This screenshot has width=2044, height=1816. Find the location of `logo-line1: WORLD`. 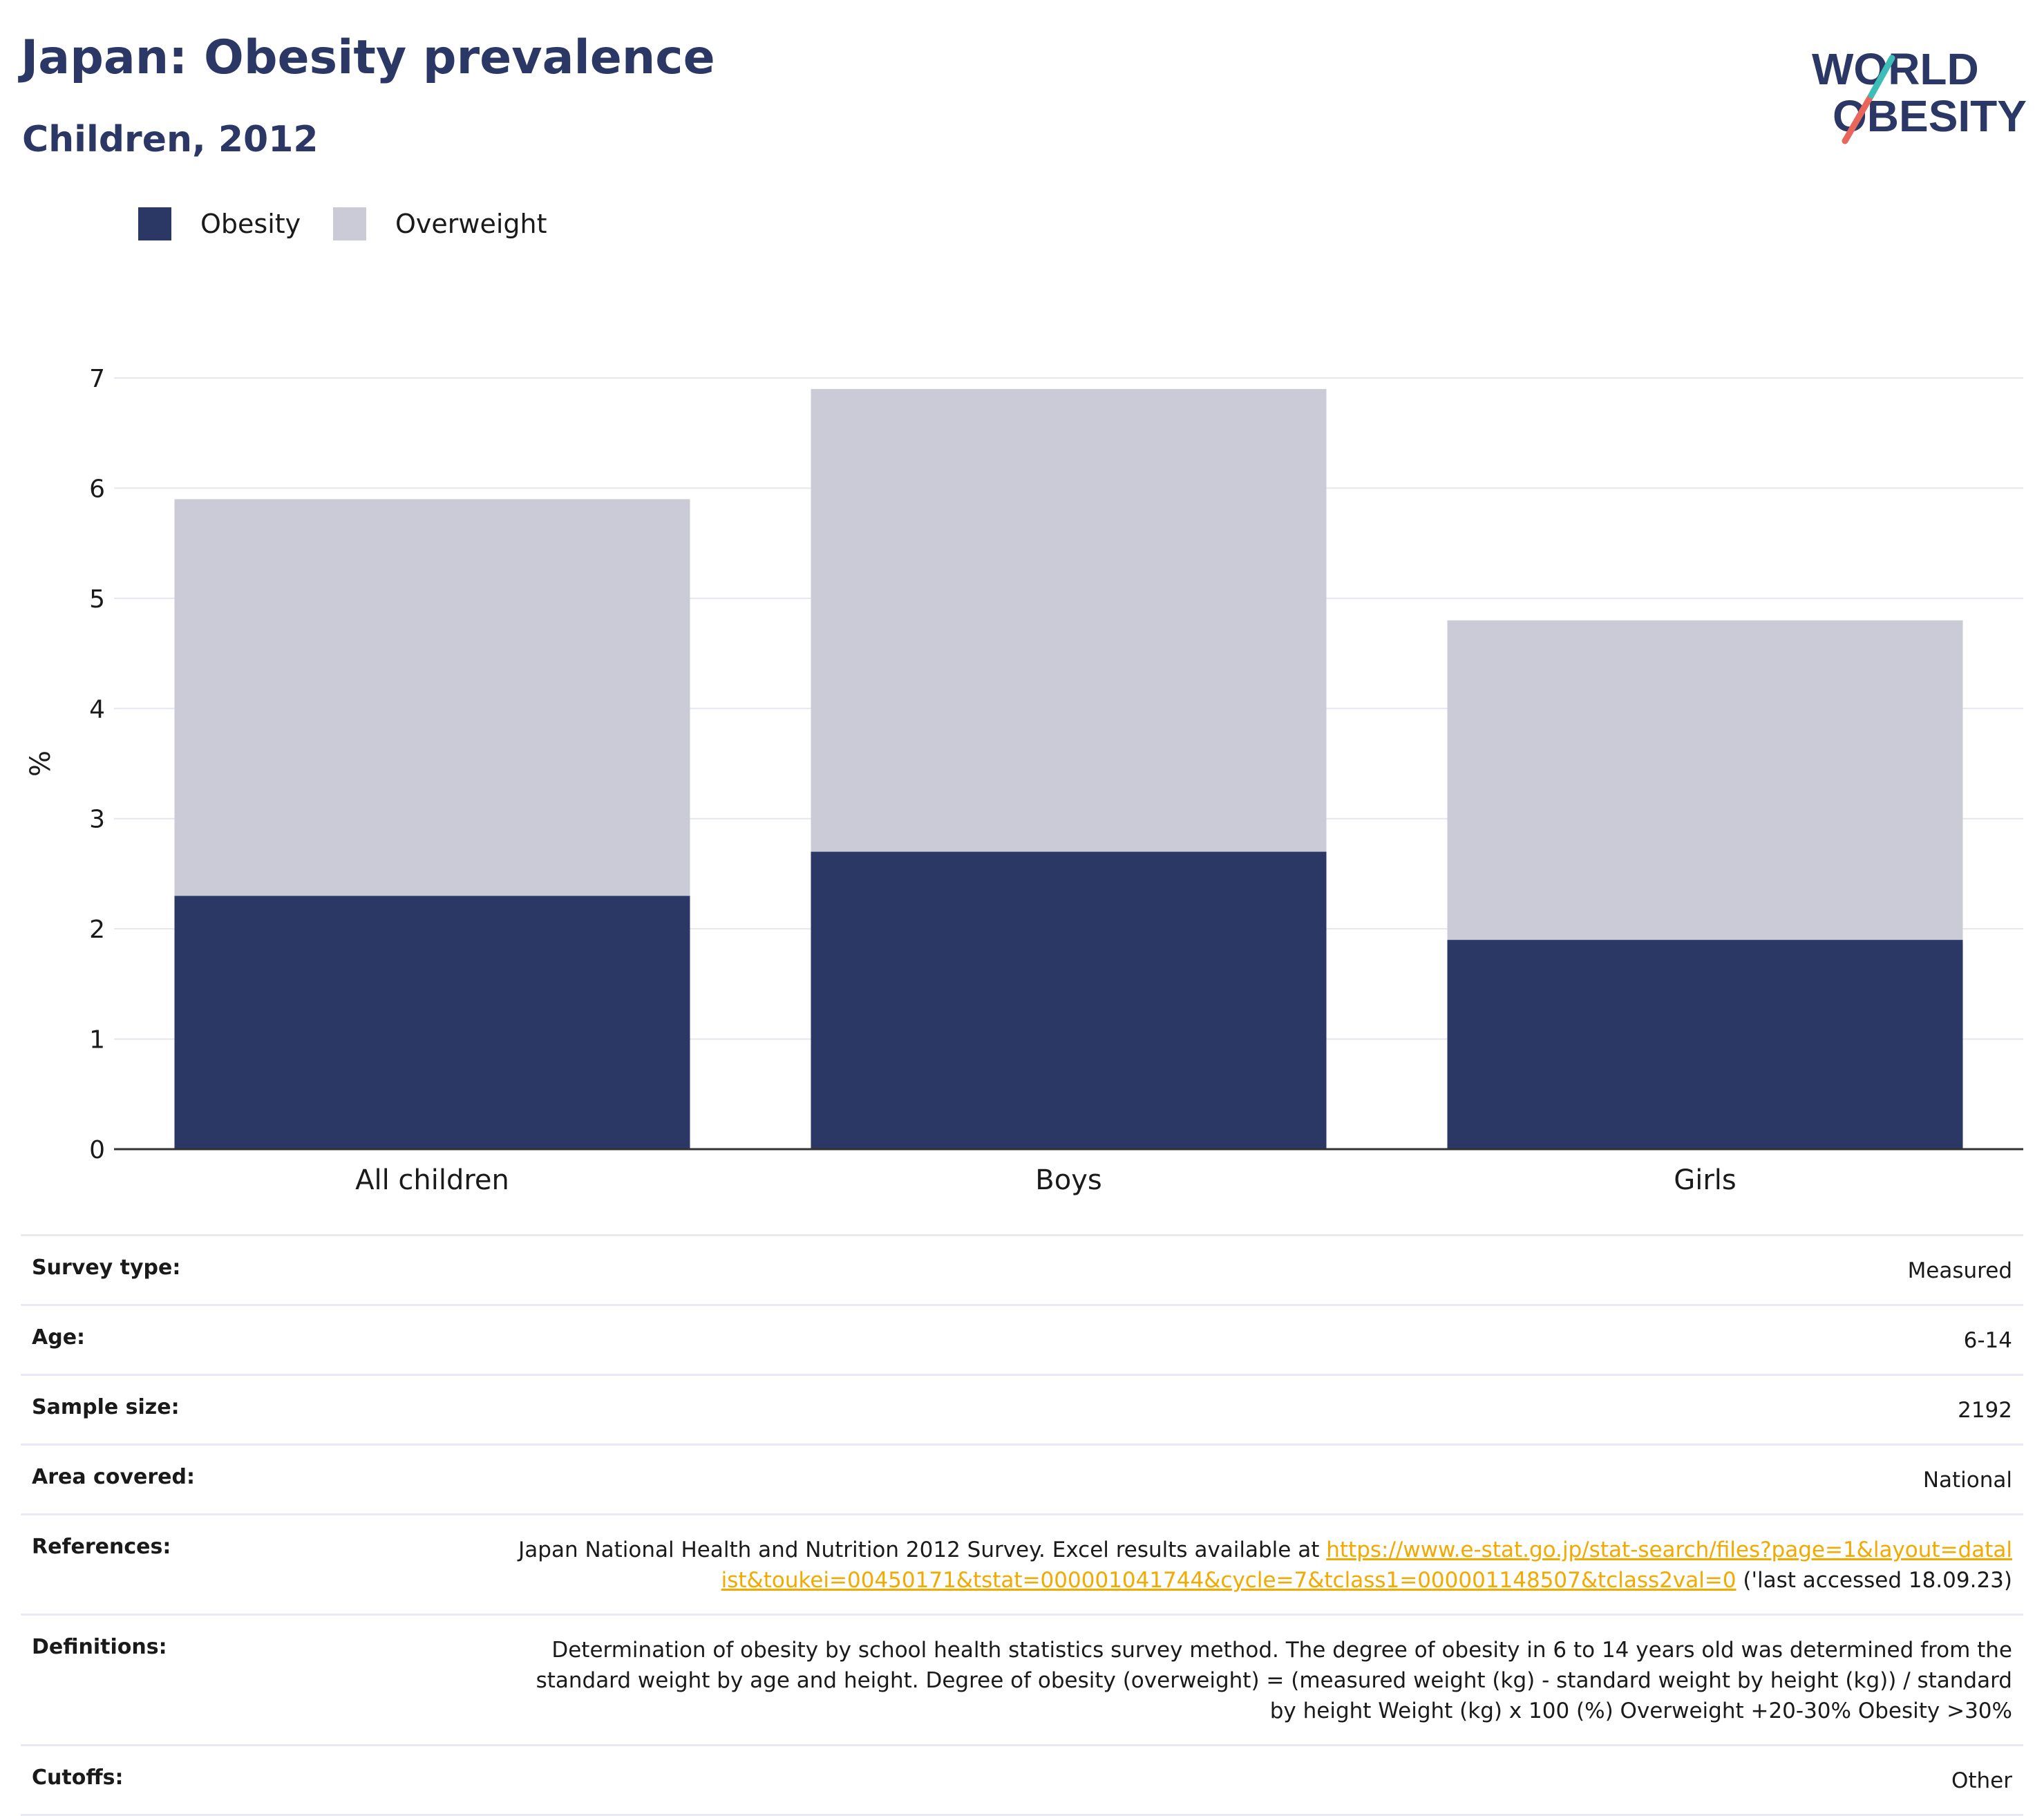

logo-line1: WORLD is located at coordinates (1895, 69).